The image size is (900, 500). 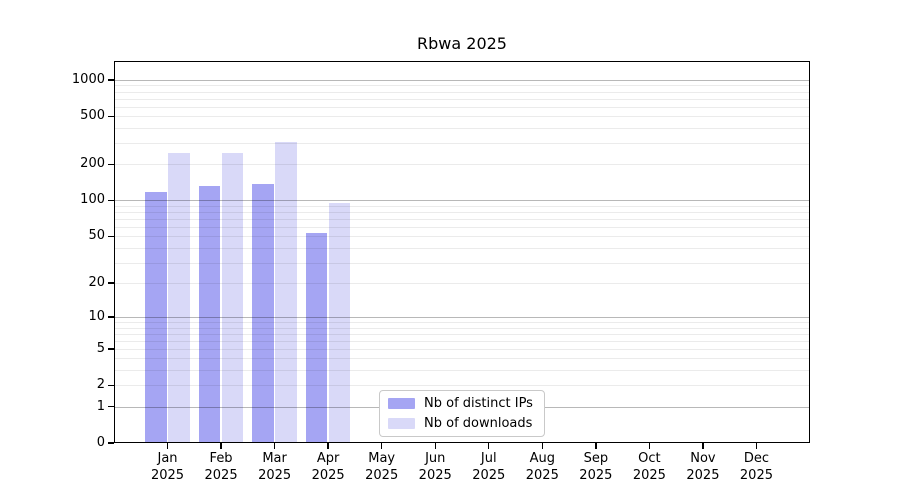 I want to click on bar-downloads-apr, so click(x=339, y=323).